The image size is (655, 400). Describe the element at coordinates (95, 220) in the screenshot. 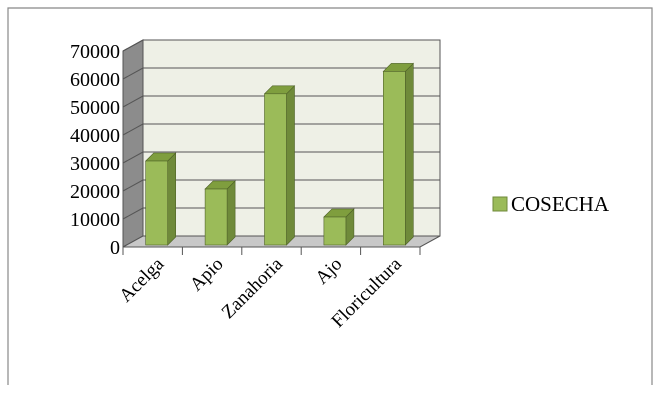

I see `y-tick-label: 10000` at that location.